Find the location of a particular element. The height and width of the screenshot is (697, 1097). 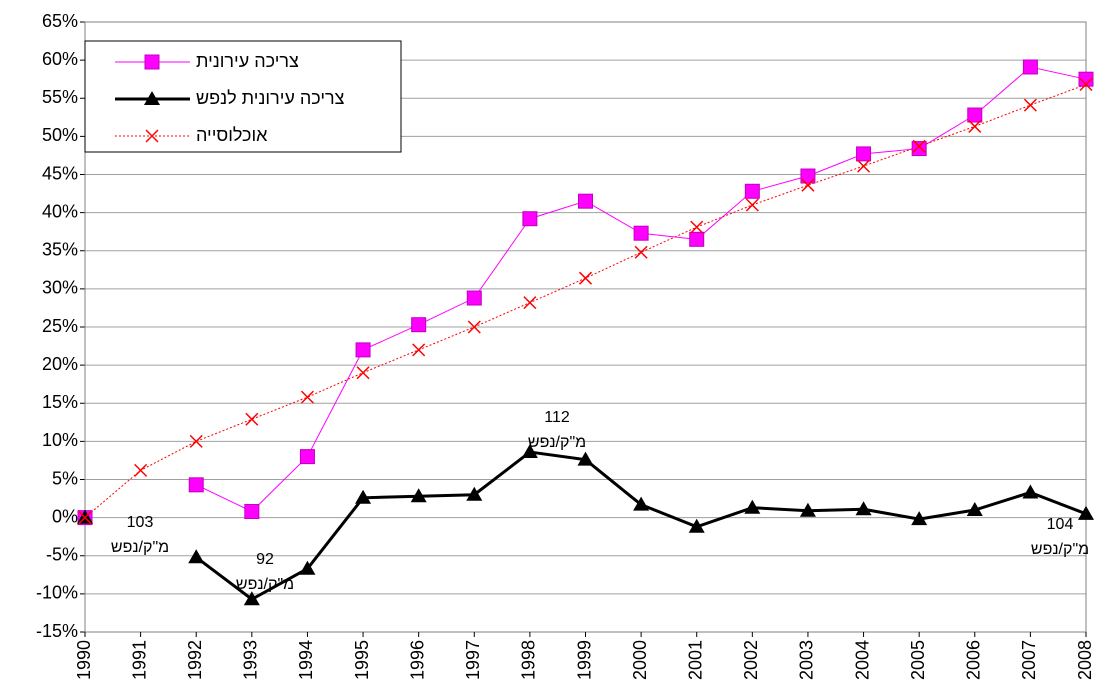

y-tick-label: 20% is located at coordinates (60, 364).